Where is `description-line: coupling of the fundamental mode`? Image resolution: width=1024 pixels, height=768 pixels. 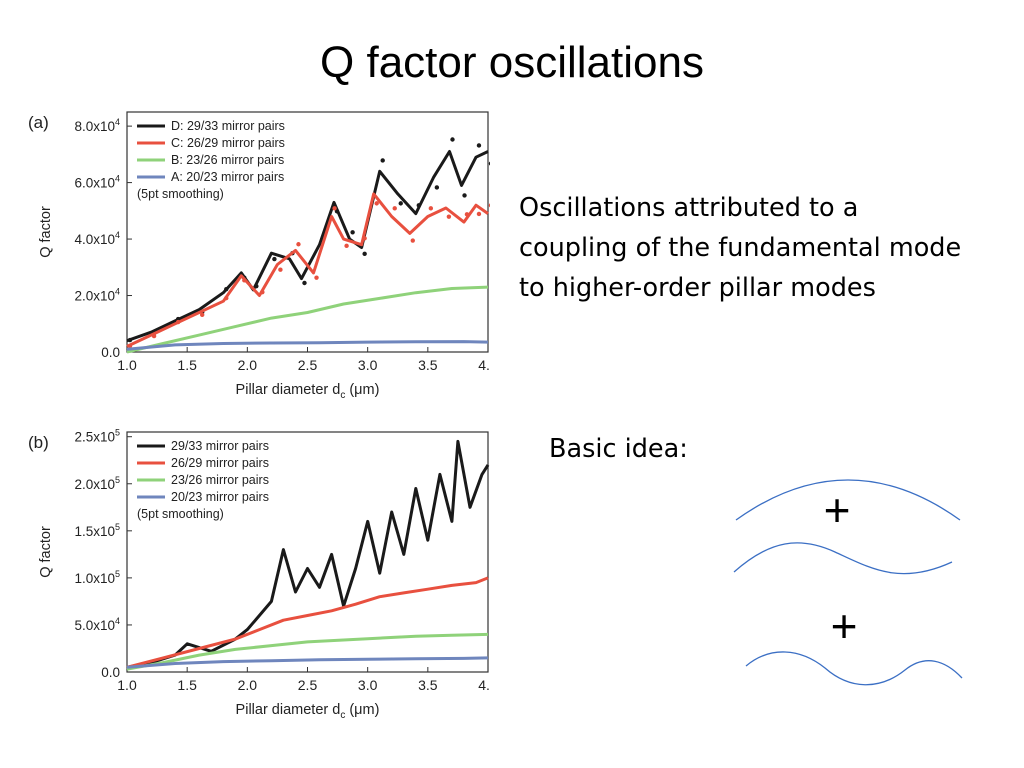
description-line: coupling of the fundamental mode is located at coordinates (740, 248).